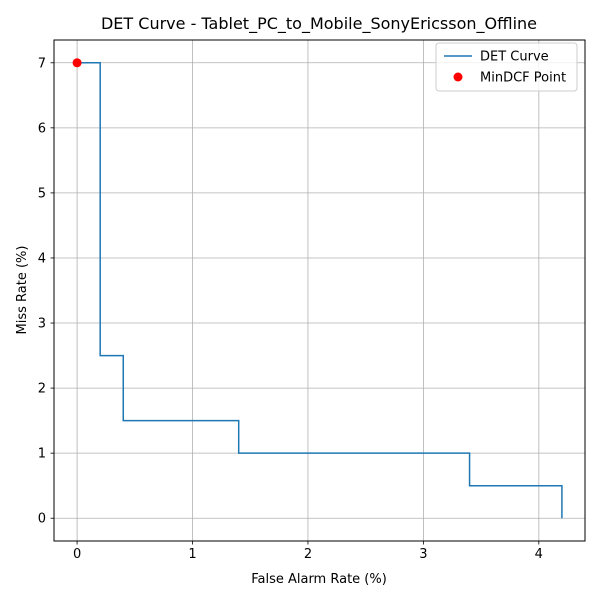  What do you see at coordinates (319, 579) in the screenshot?
I see `x-axis-label: False Alarm Rate (%)` at bounding box center [319, 579].